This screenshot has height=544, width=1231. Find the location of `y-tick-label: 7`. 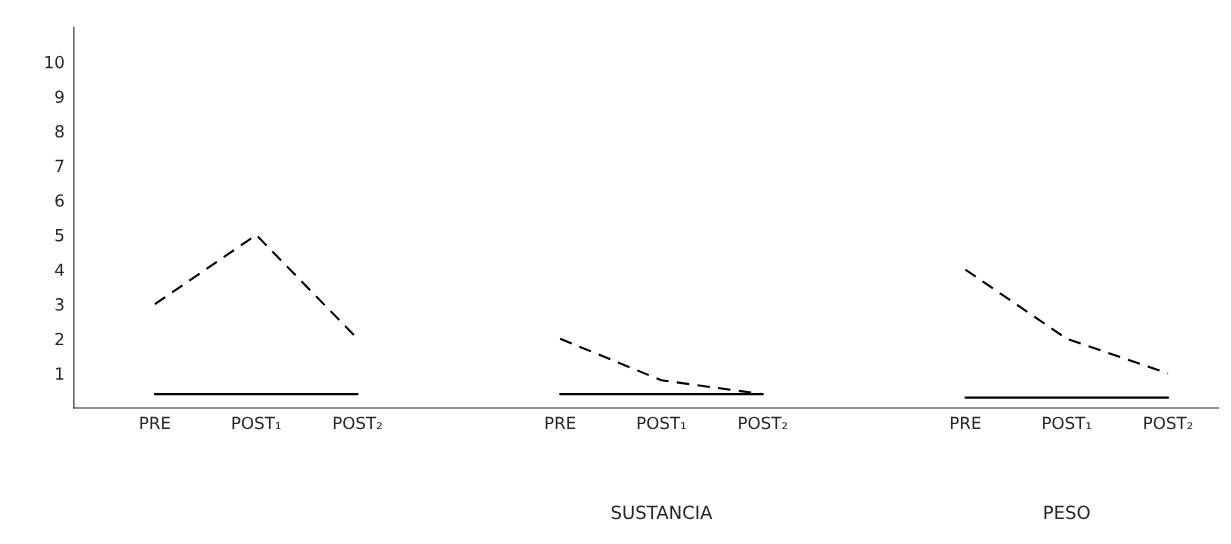

y-tick-label: 7 is located at coordinates (59, 165).